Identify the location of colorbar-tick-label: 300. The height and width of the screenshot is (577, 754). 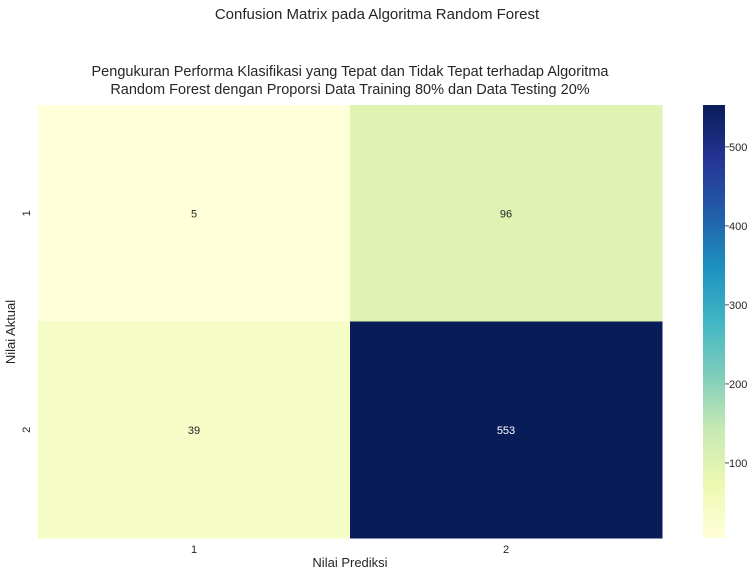
(738, 306).